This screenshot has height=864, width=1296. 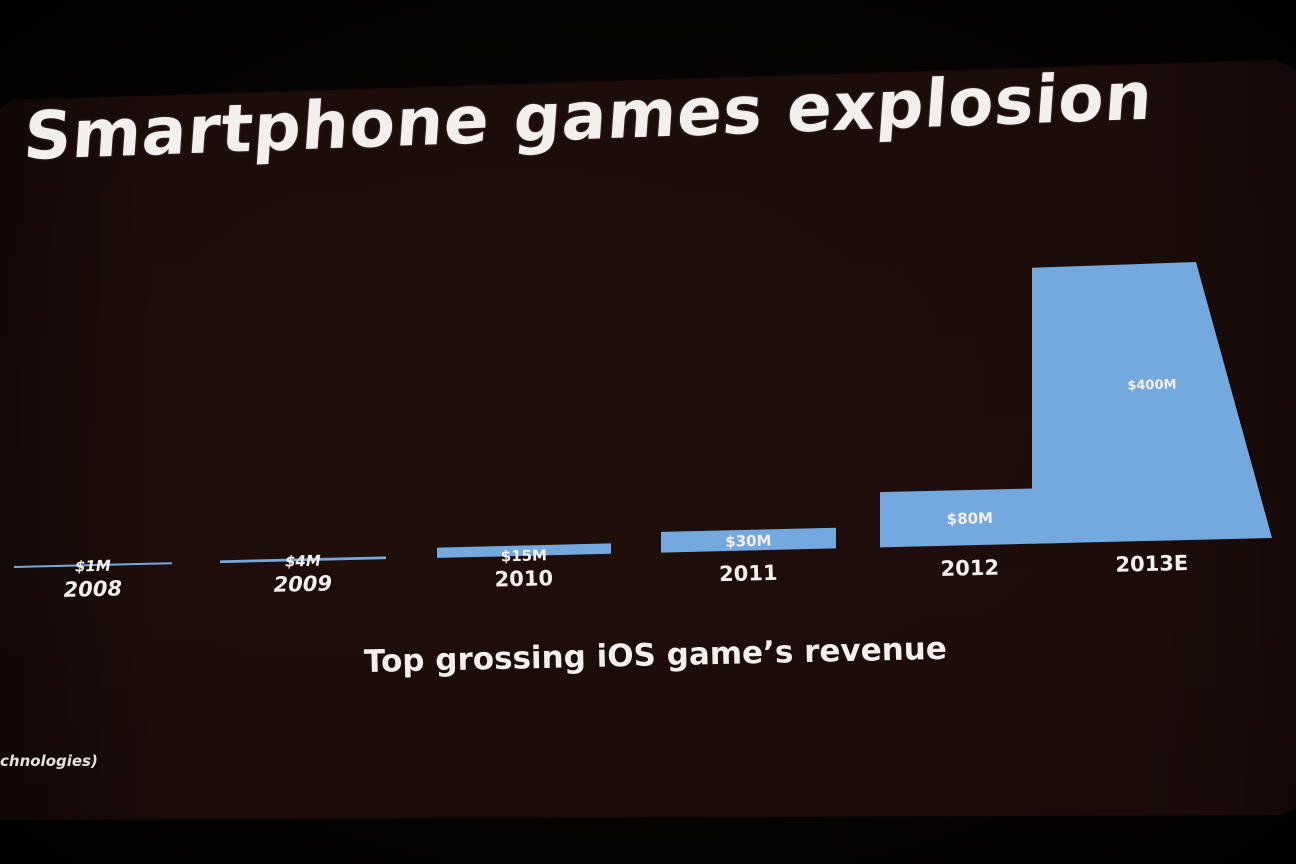 What do you see at coordinates (524, 555) in the screenshot?
I see `value-label-2010: $15M` at bounding box center [524, 555].